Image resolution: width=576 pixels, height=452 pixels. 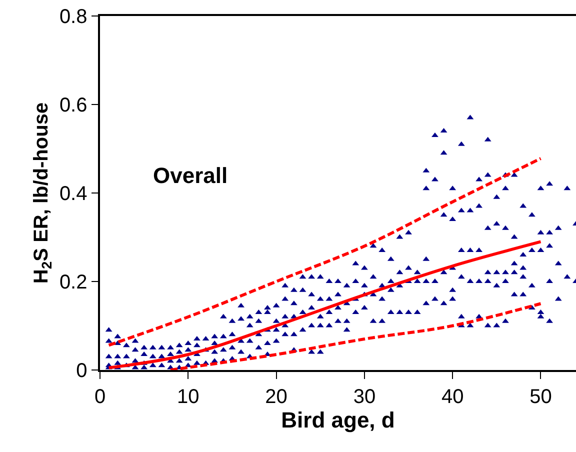 I want to click on y-tick-label: 0.2, so click(x=73, y=283).